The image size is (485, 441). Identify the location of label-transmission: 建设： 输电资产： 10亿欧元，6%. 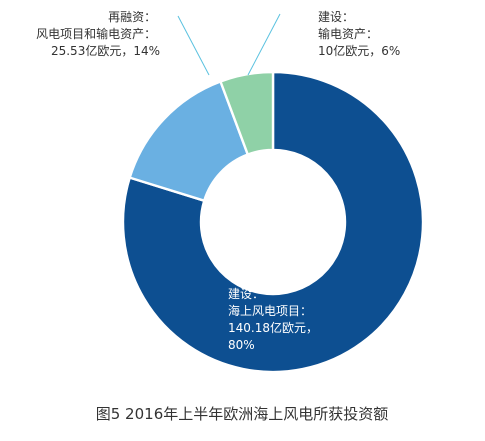
(359, 34).